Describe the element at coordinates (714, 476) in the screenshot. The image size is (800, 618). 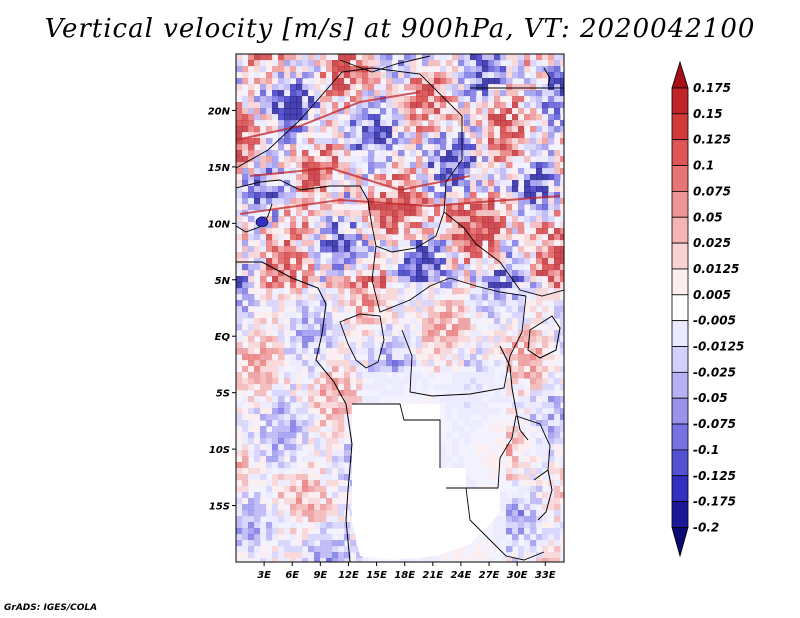
I see `colorbar-label: -0.125` at that location.